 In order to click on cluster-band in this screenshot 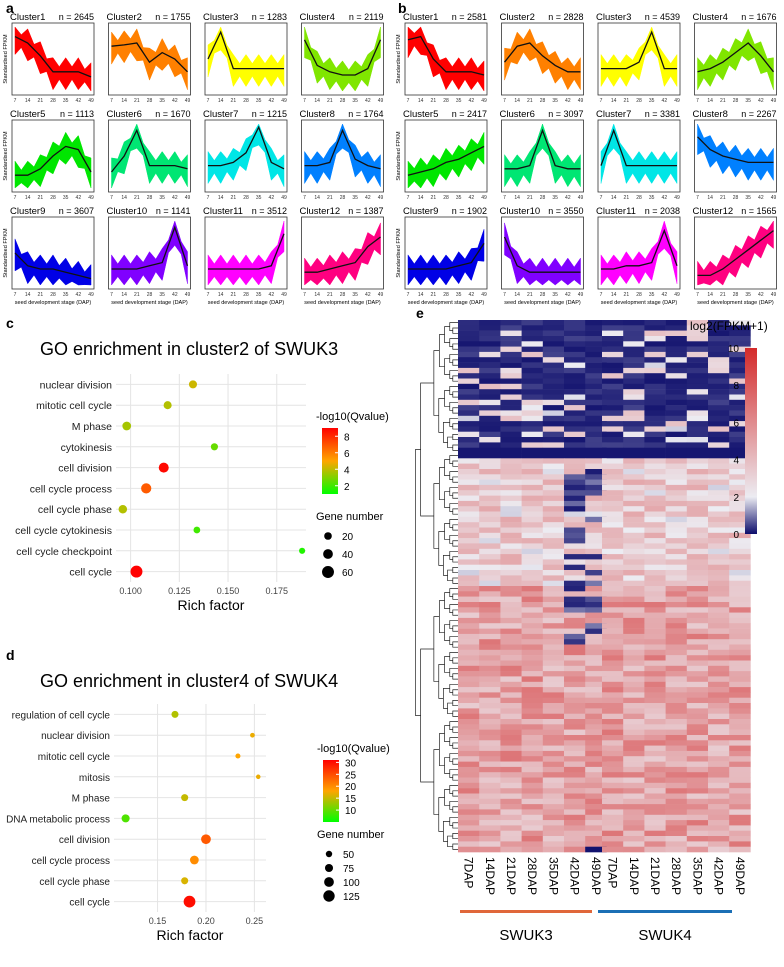, I will do `click(149, 156)`.